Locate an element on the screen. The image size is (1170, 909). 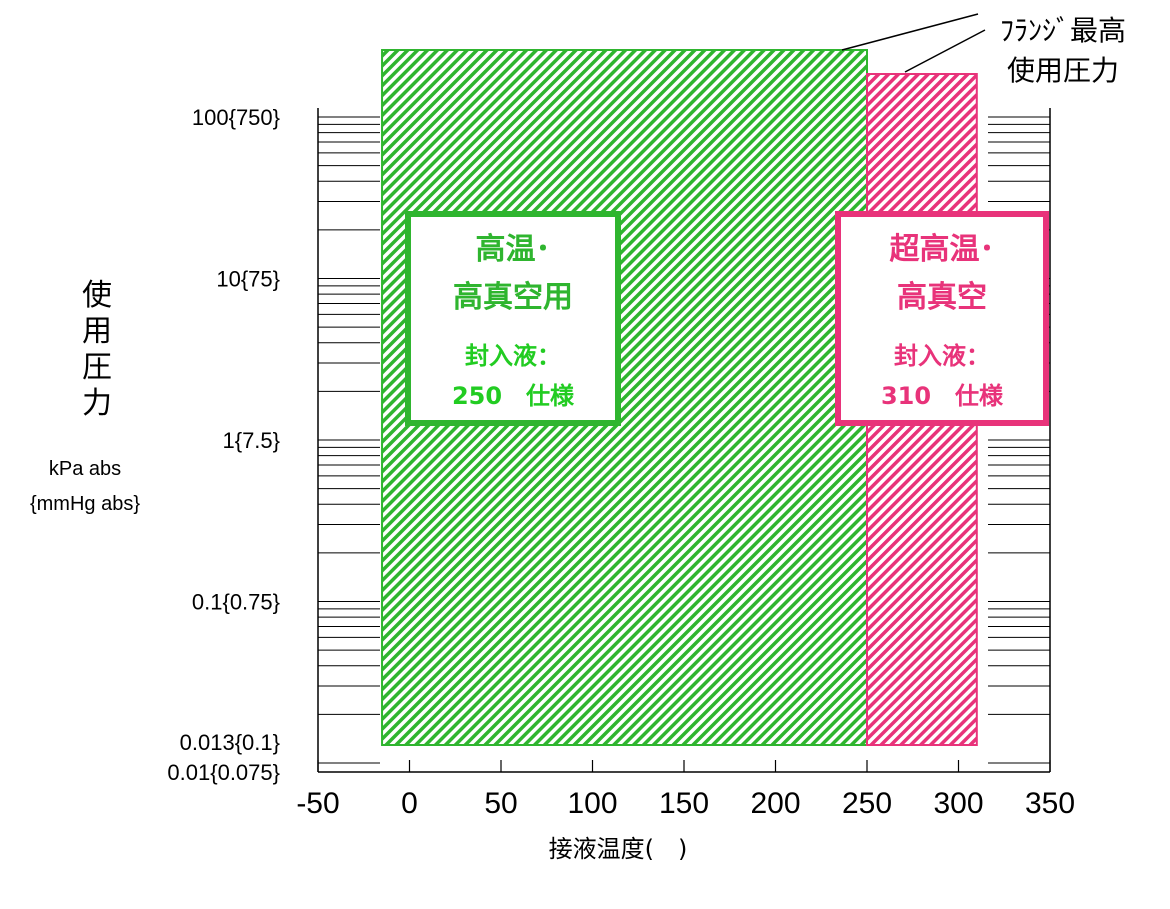
flange-max-pressure-annotation: ﾌﾗﾝｼﾞ最高 使用圧力 is located at coordinates (983, 50).